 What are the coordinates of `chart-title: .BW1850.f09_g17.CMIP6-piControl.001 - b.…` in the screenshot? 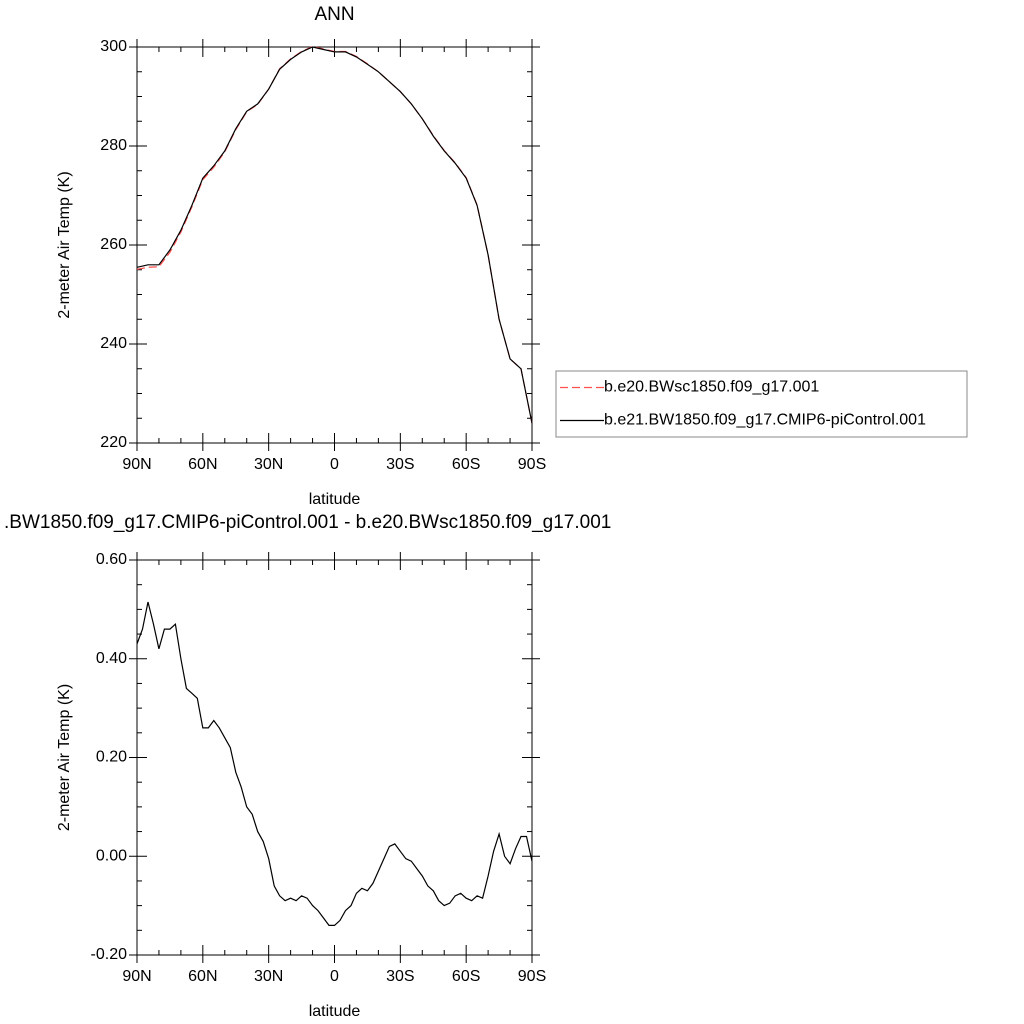 It's located at (307, 522).